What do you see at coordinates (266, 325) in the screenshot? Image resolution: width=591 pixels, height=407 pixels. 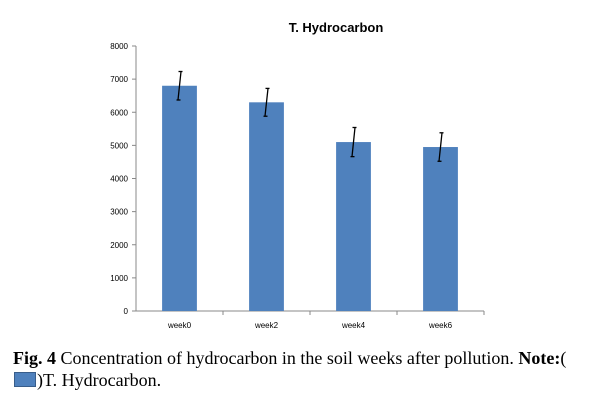 I see `x-tick-label: week2` at bounding box center [266, 325].